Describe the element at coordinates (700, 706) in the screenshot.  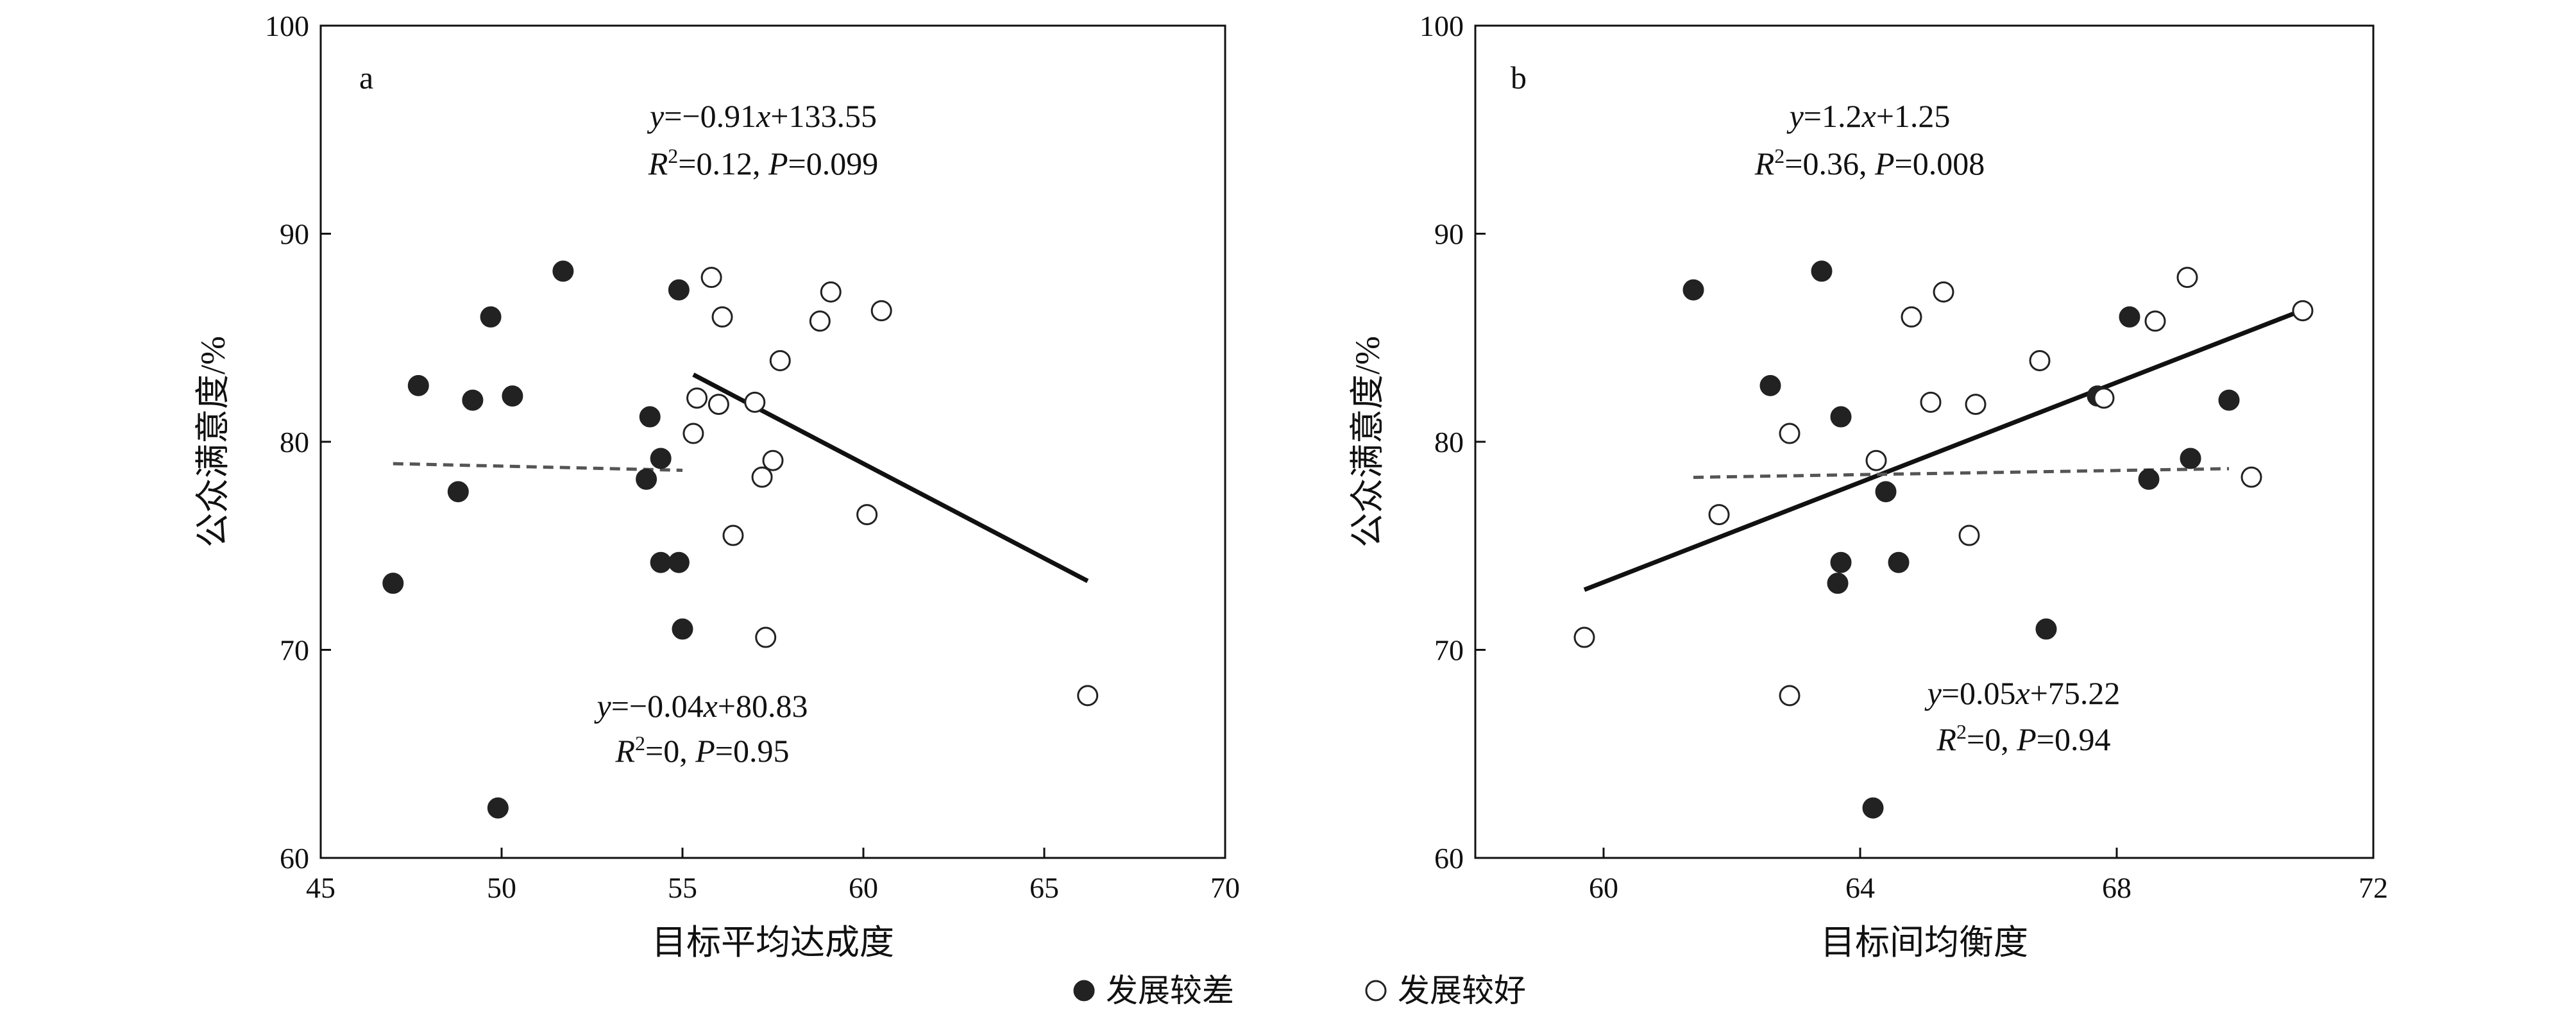
I see `fit-equation: y=−0.04x+80.83` at that location.